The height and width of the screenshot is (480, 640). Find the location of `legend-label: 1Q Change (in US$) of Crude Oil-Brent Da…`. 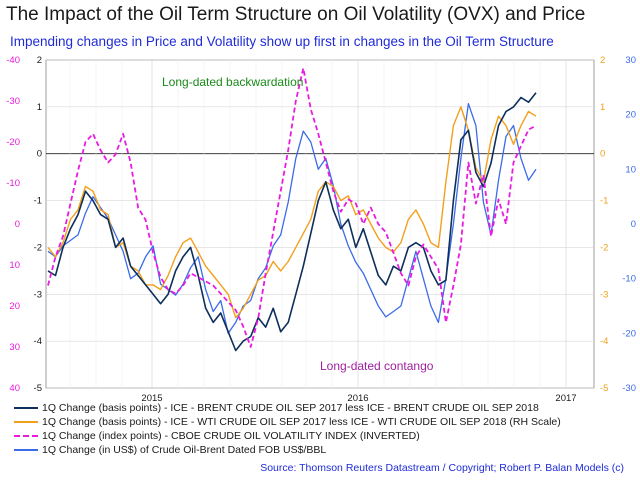

legend-label: 1Q Change (in US$) of Crude Oil-Brent Da… is located at coordinates (184, 450).